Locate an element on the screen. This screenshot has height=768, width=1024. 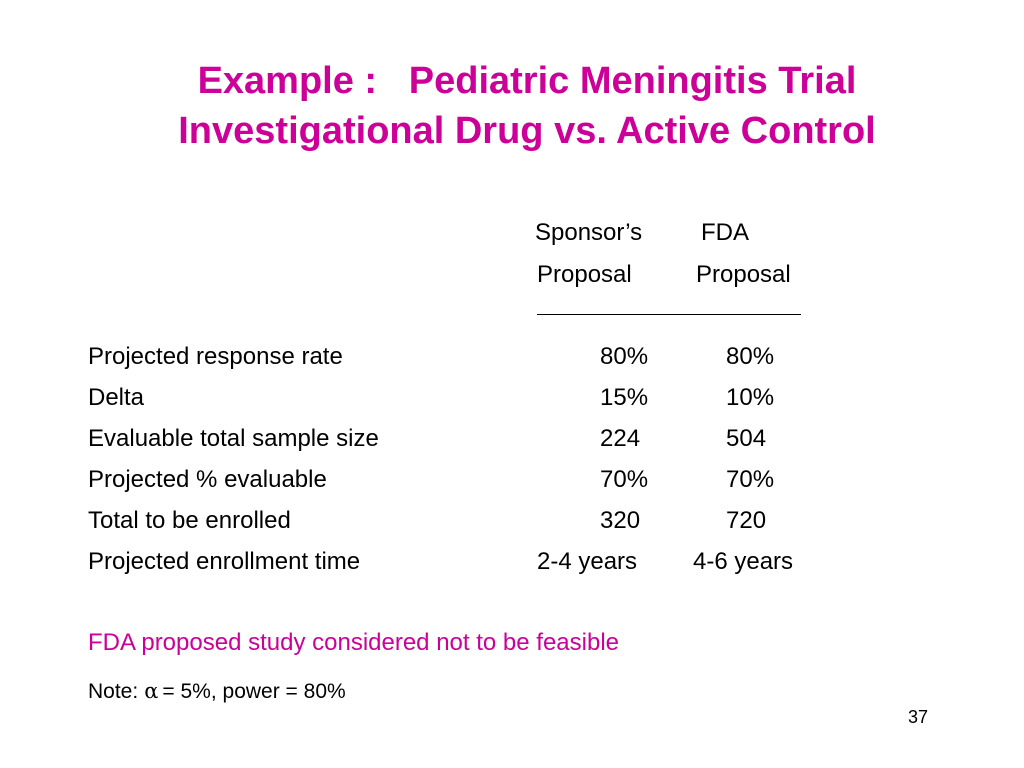
row-label: Total to be enrolled is located at coordinates (189, 520).